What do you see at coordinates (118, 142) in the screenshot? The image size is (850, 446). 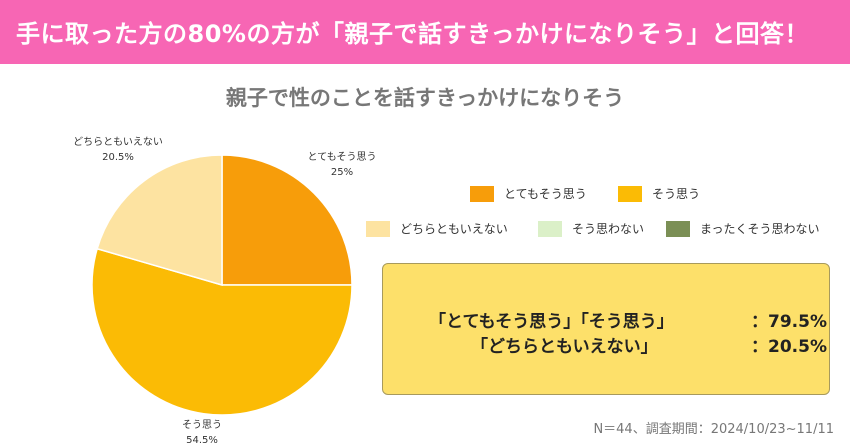 I see `slice-label-name-2: どちらともいえない` at bounding box center [118, 142].